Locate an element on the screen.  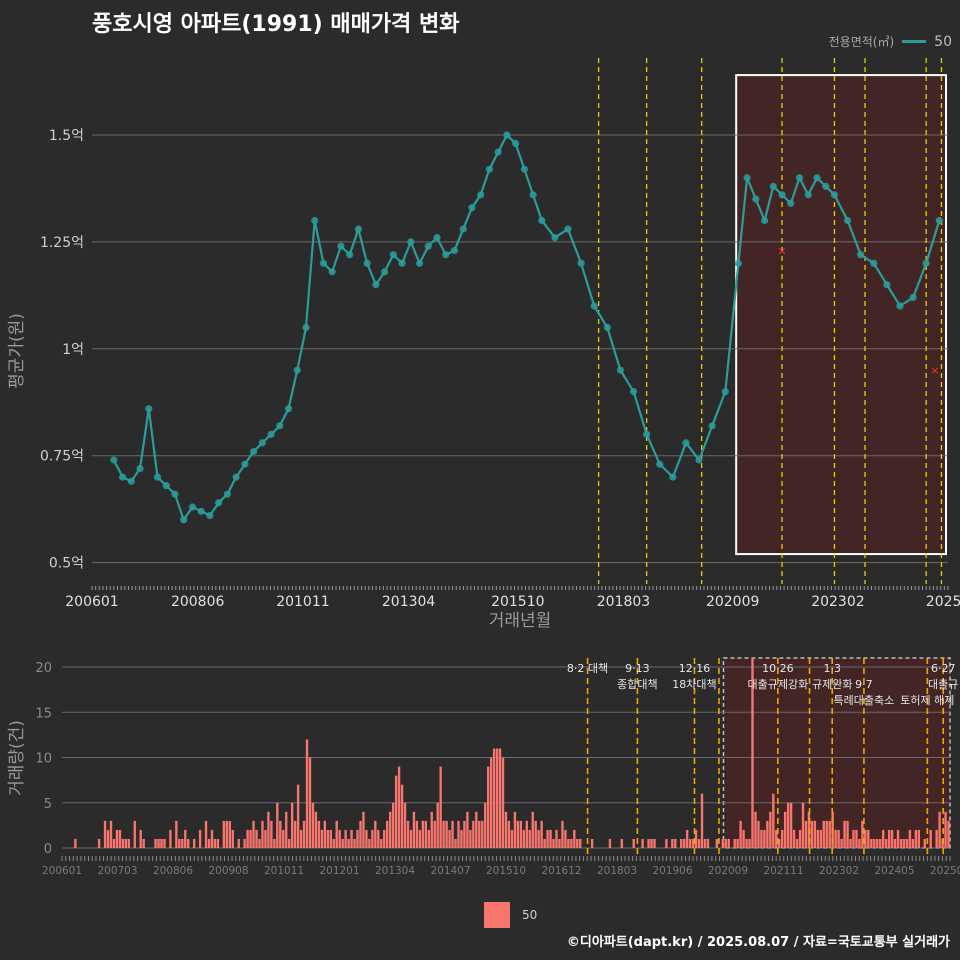
x-tick-label: 201612 is located at coordinates (561, 871).